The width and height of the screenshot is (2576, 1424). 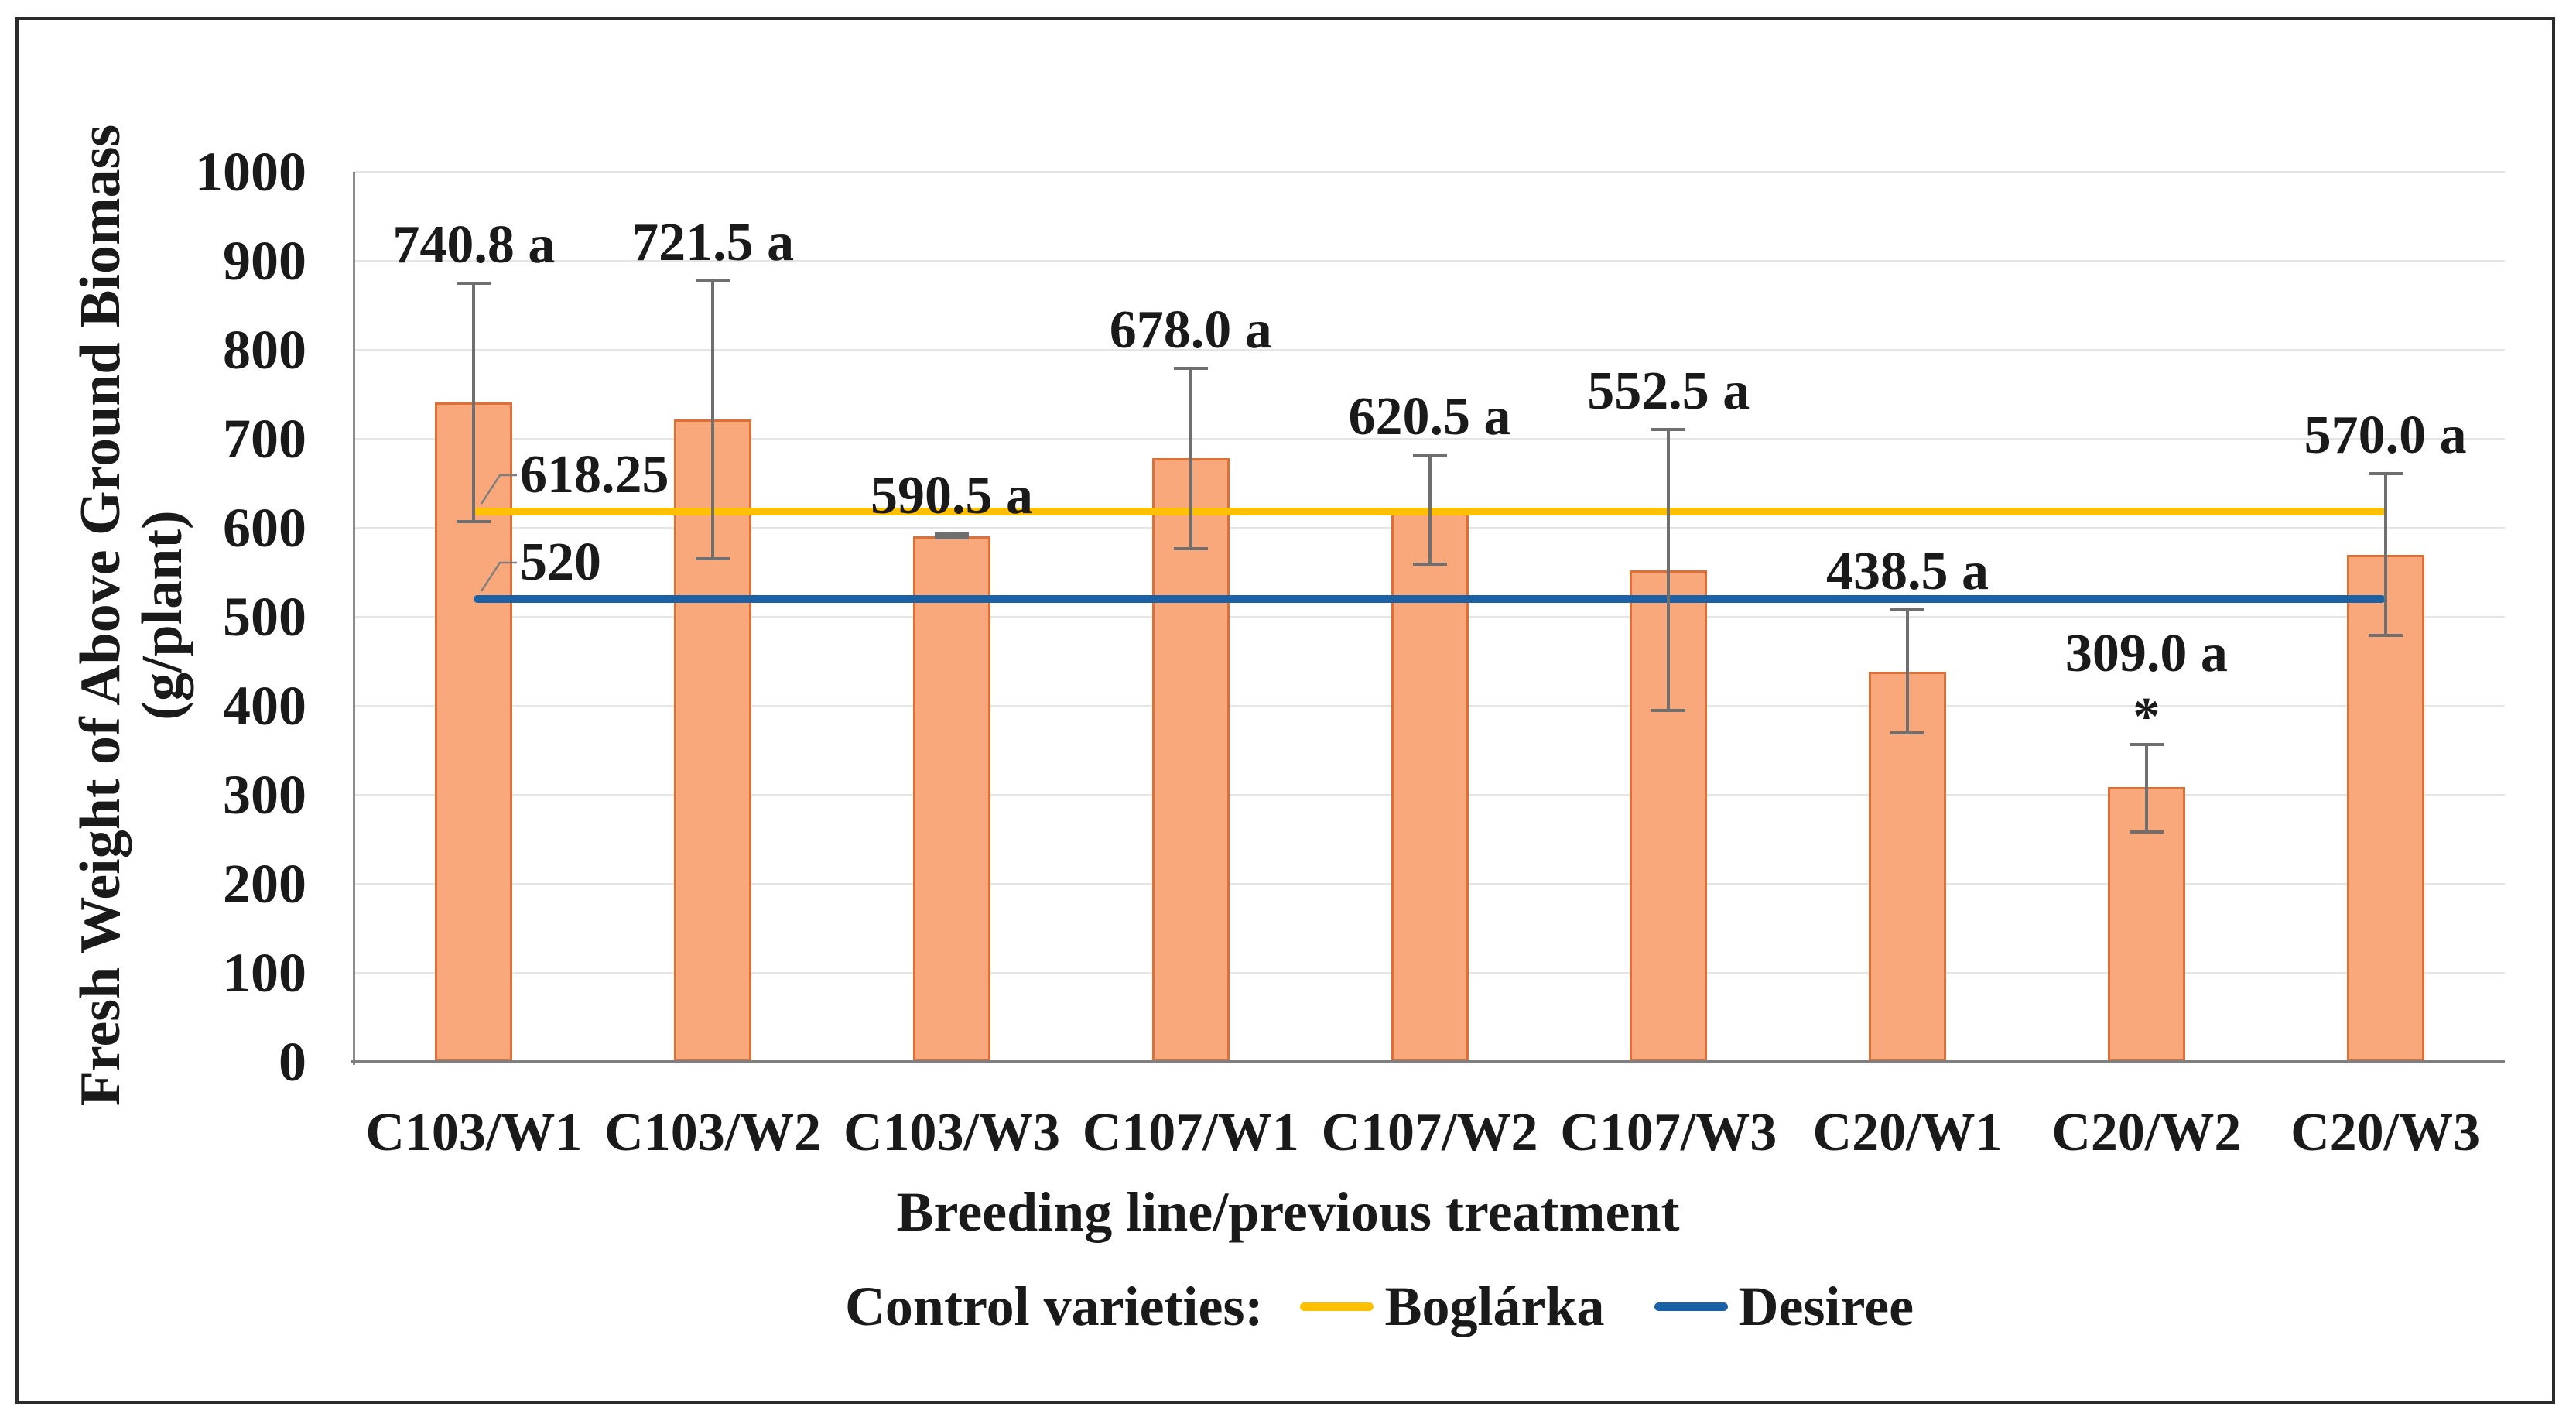 What do you see at coordinates (1190, 760) in the screenshot?
I see `bar-c107-w1` at bounding box center [1190, 760].